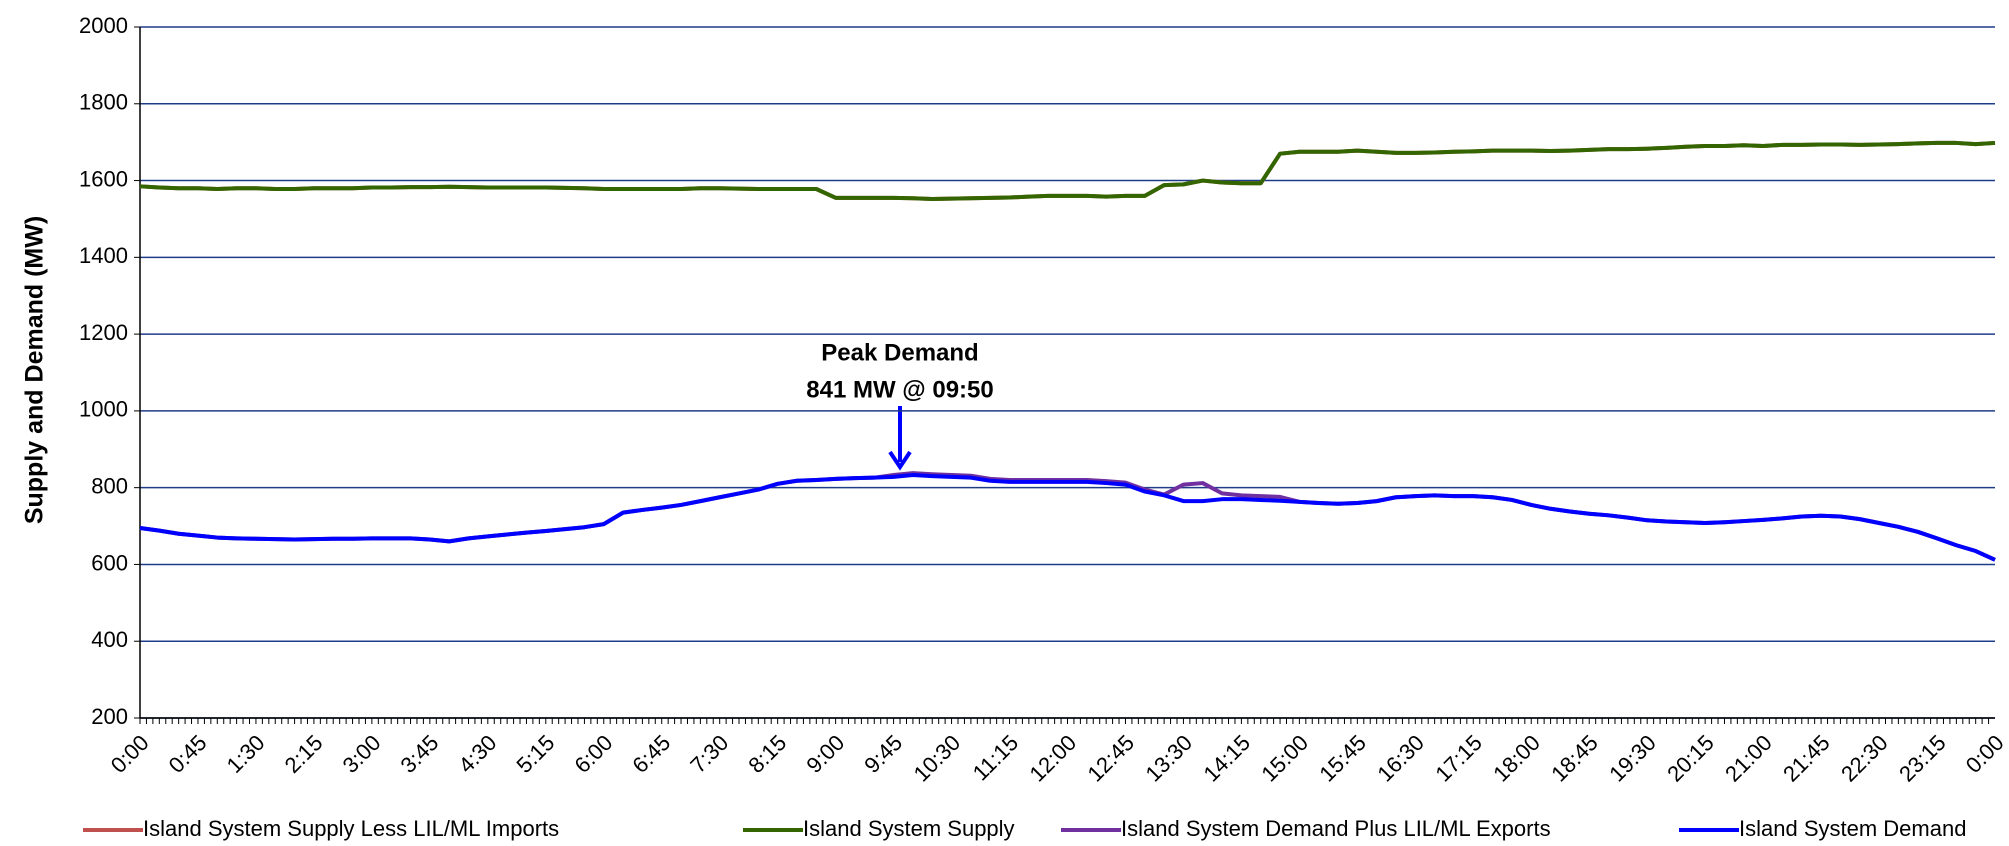 This screenshot has height=846, width=2009. What do you see at coordinates (899, 352) in the screenshot?
I see `annotation: Peak Demand` at bounding box center [899, 352].